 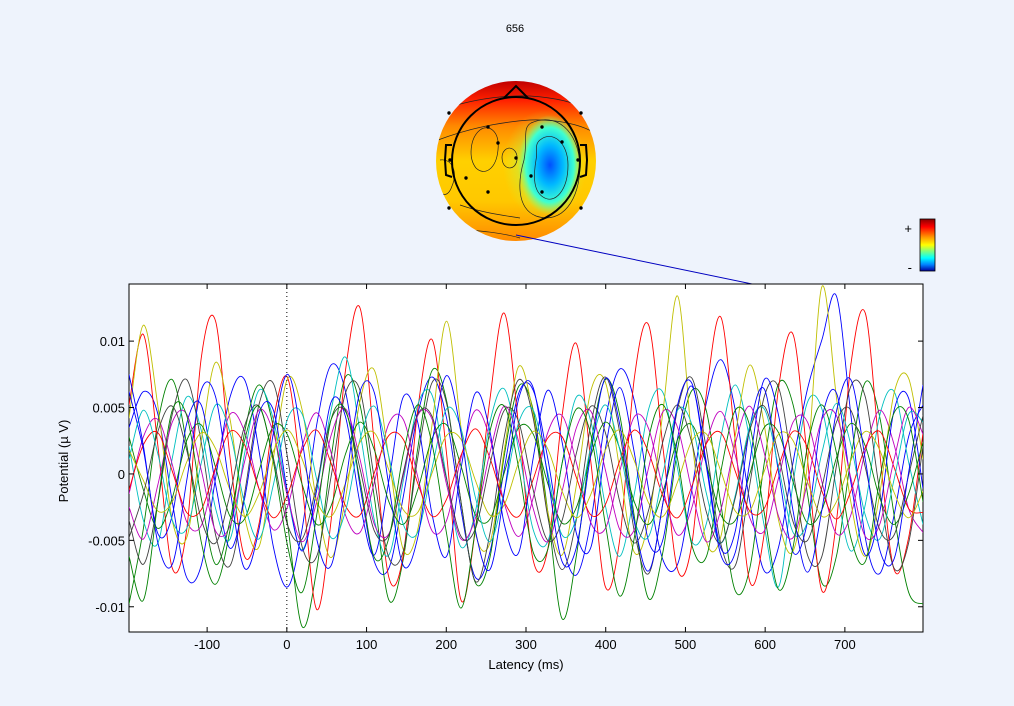 I want to click on y-axis-label: Potential (µ V), so click(x=63, y=461).